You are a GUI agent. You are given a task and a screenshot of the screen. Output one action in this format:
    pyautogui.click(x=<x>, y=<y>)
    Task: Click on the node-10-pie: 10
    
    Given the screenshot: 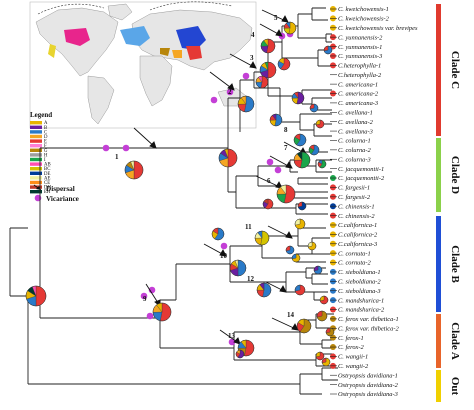 What is the action you would take?
    pyautogui.click(x=233, y=264)
    